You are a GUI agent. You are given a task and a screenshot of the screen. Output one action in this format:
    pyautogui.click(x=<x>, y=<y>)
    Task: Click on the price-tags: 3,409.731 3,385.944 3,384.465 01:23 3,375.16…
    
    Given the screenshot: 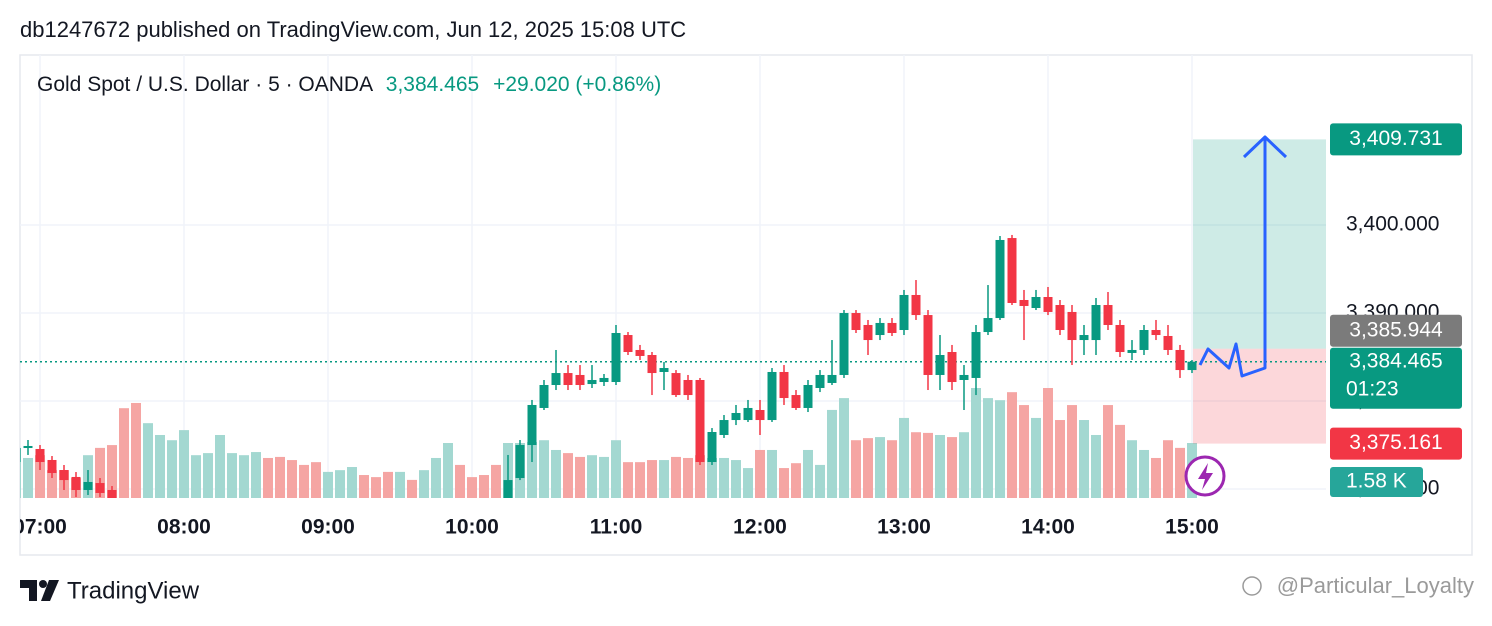 What is the action you would take?
    pyautogui.click(x=1396, y=310)
    